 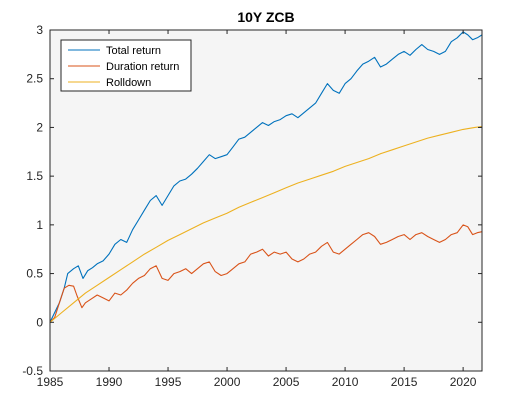 What do you see at coordinates (32, 371) in the screenshot?
I see `y-tick-label: -0.5` at bounding box center [32, 371].